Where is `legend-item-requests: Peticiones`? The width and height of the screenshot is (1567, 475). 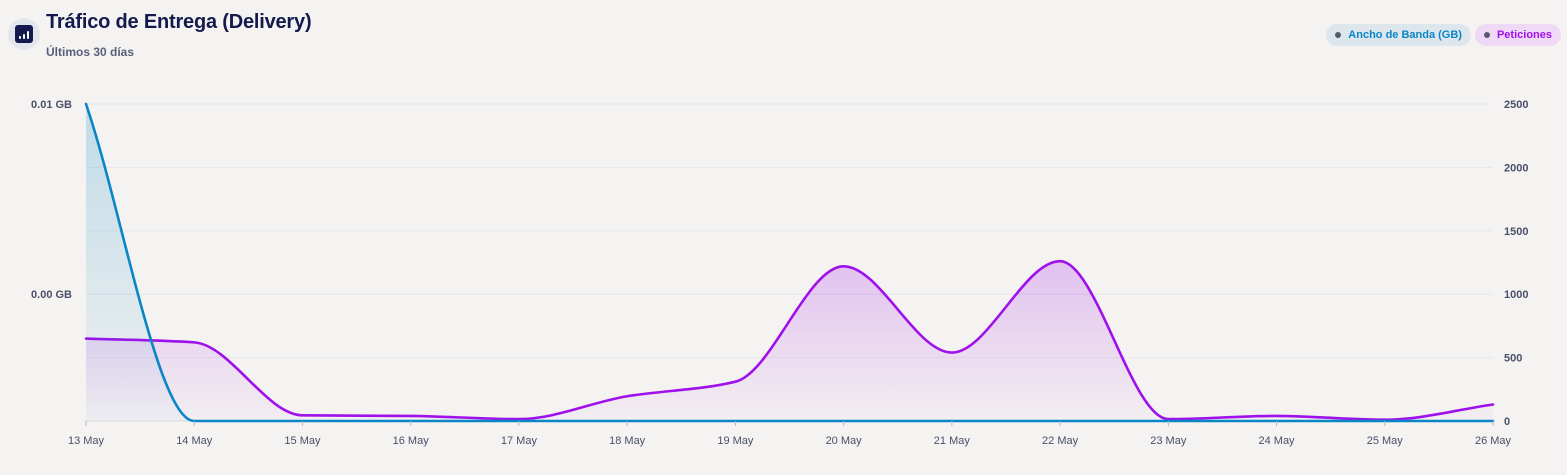 legend-item-requests: Peticiones is located at coordinates (1517, 35).